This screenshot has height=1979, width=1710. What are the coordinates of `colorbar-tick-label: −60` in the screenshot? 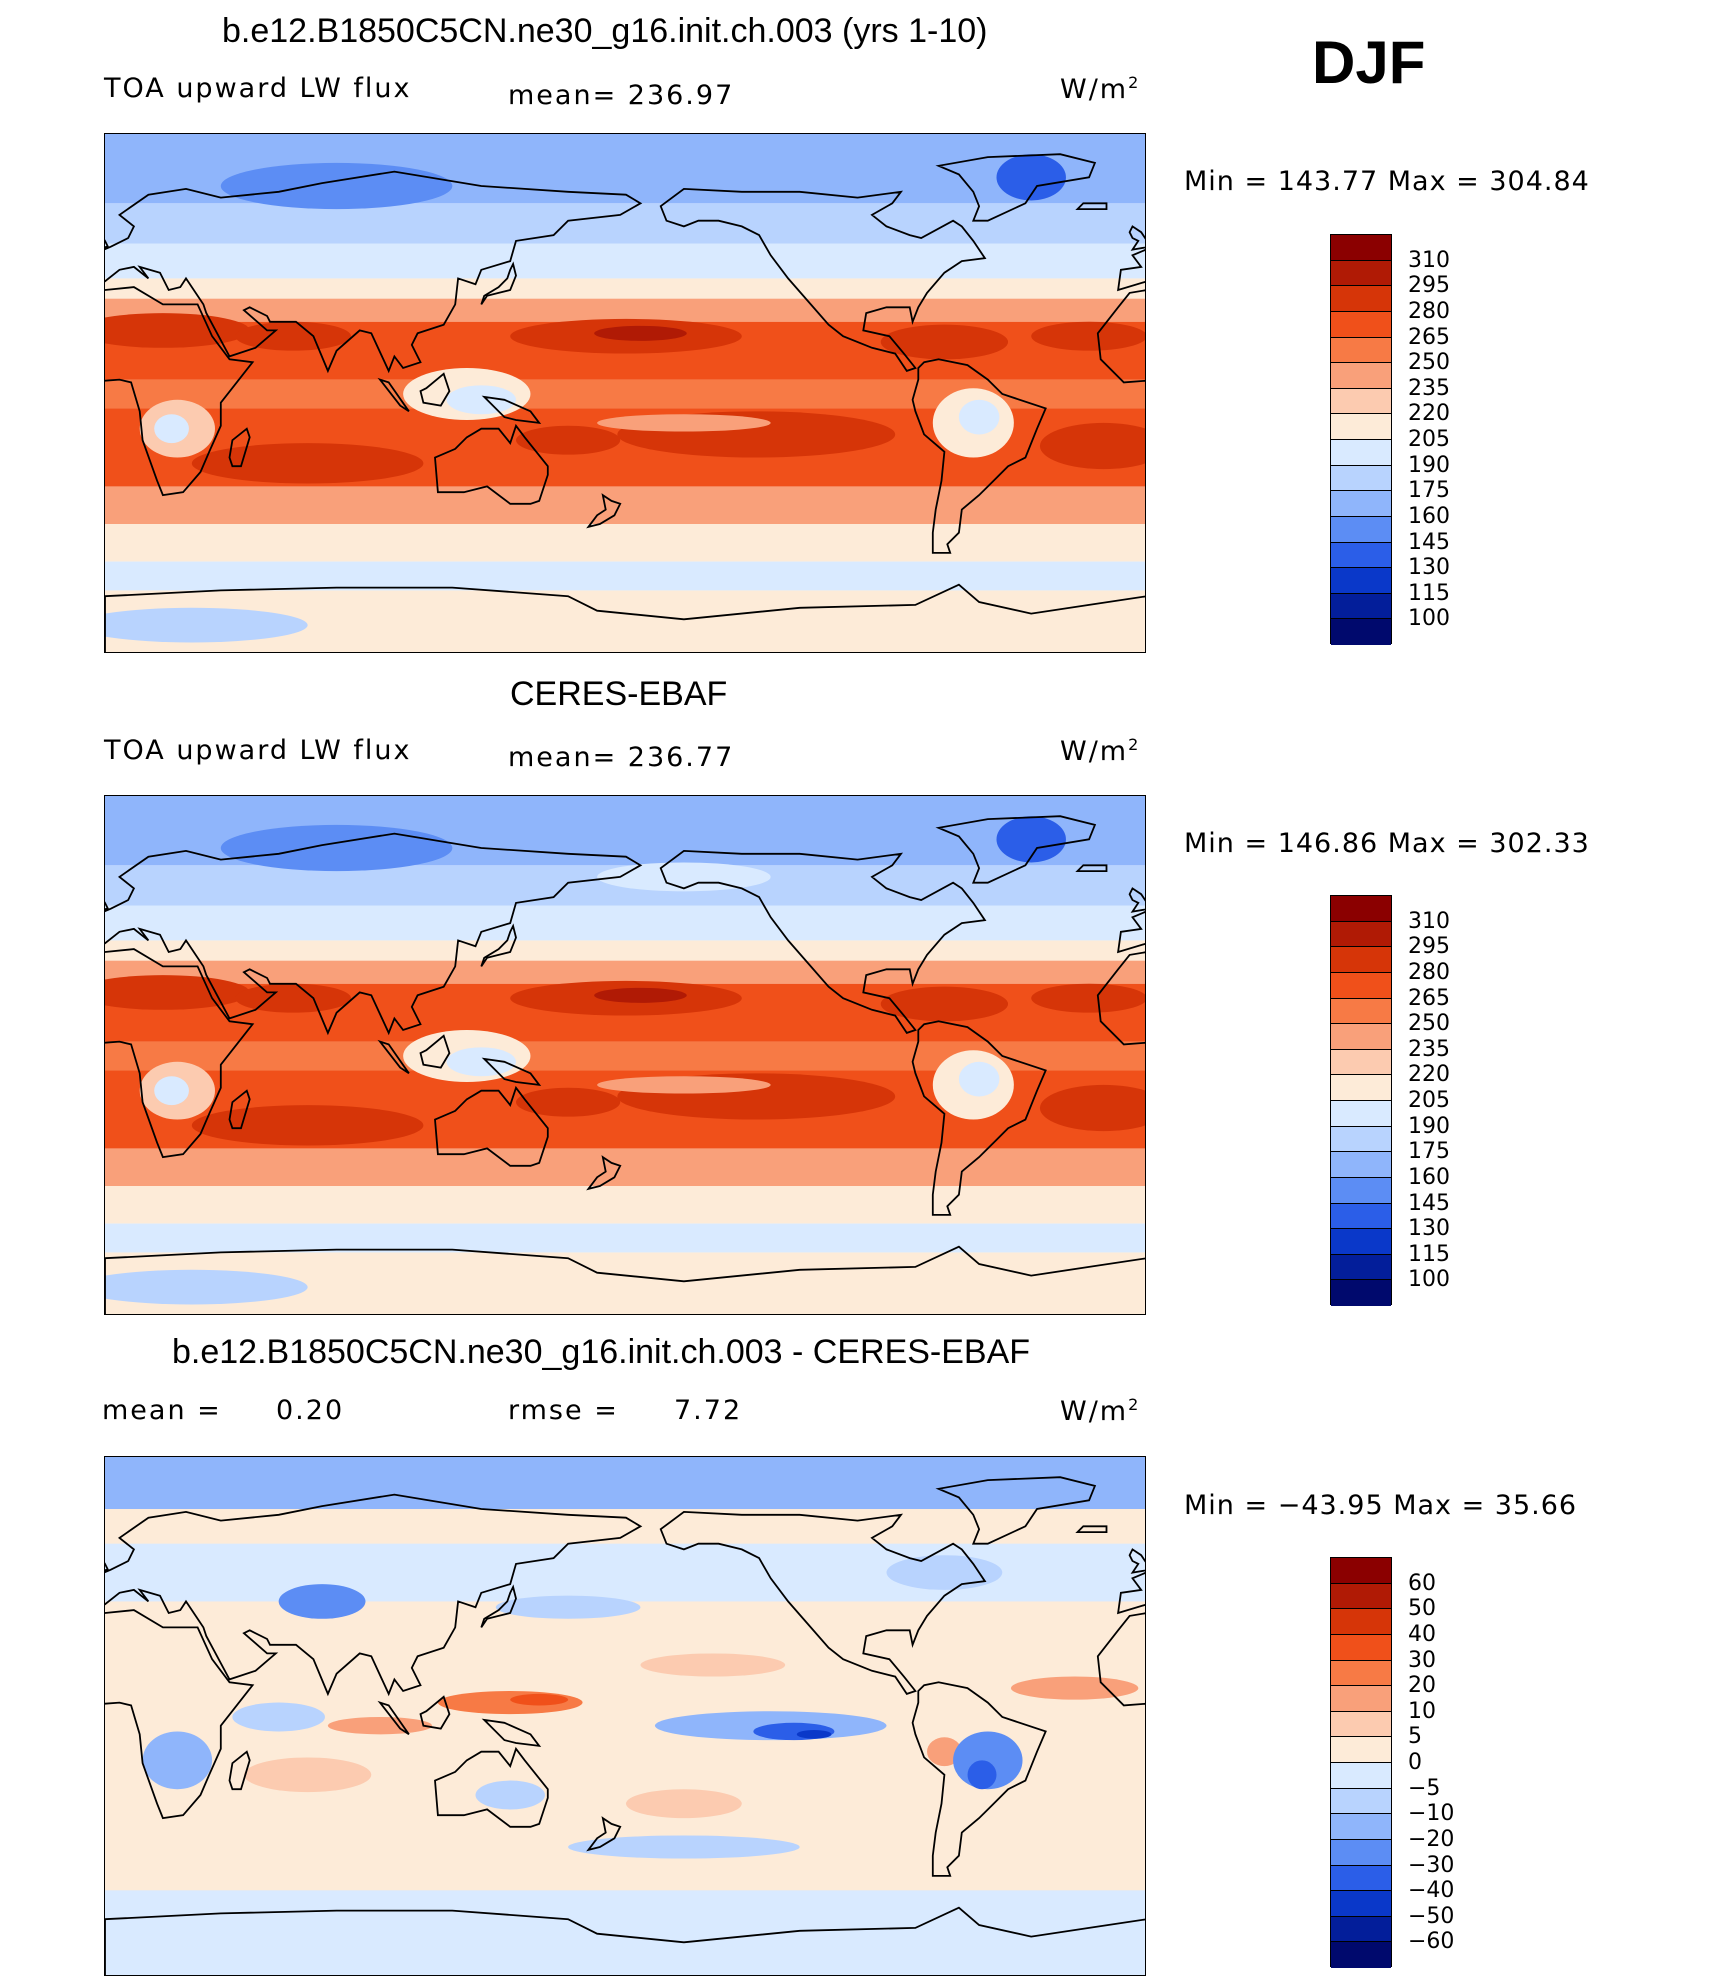 It's located at (1431, 1942).